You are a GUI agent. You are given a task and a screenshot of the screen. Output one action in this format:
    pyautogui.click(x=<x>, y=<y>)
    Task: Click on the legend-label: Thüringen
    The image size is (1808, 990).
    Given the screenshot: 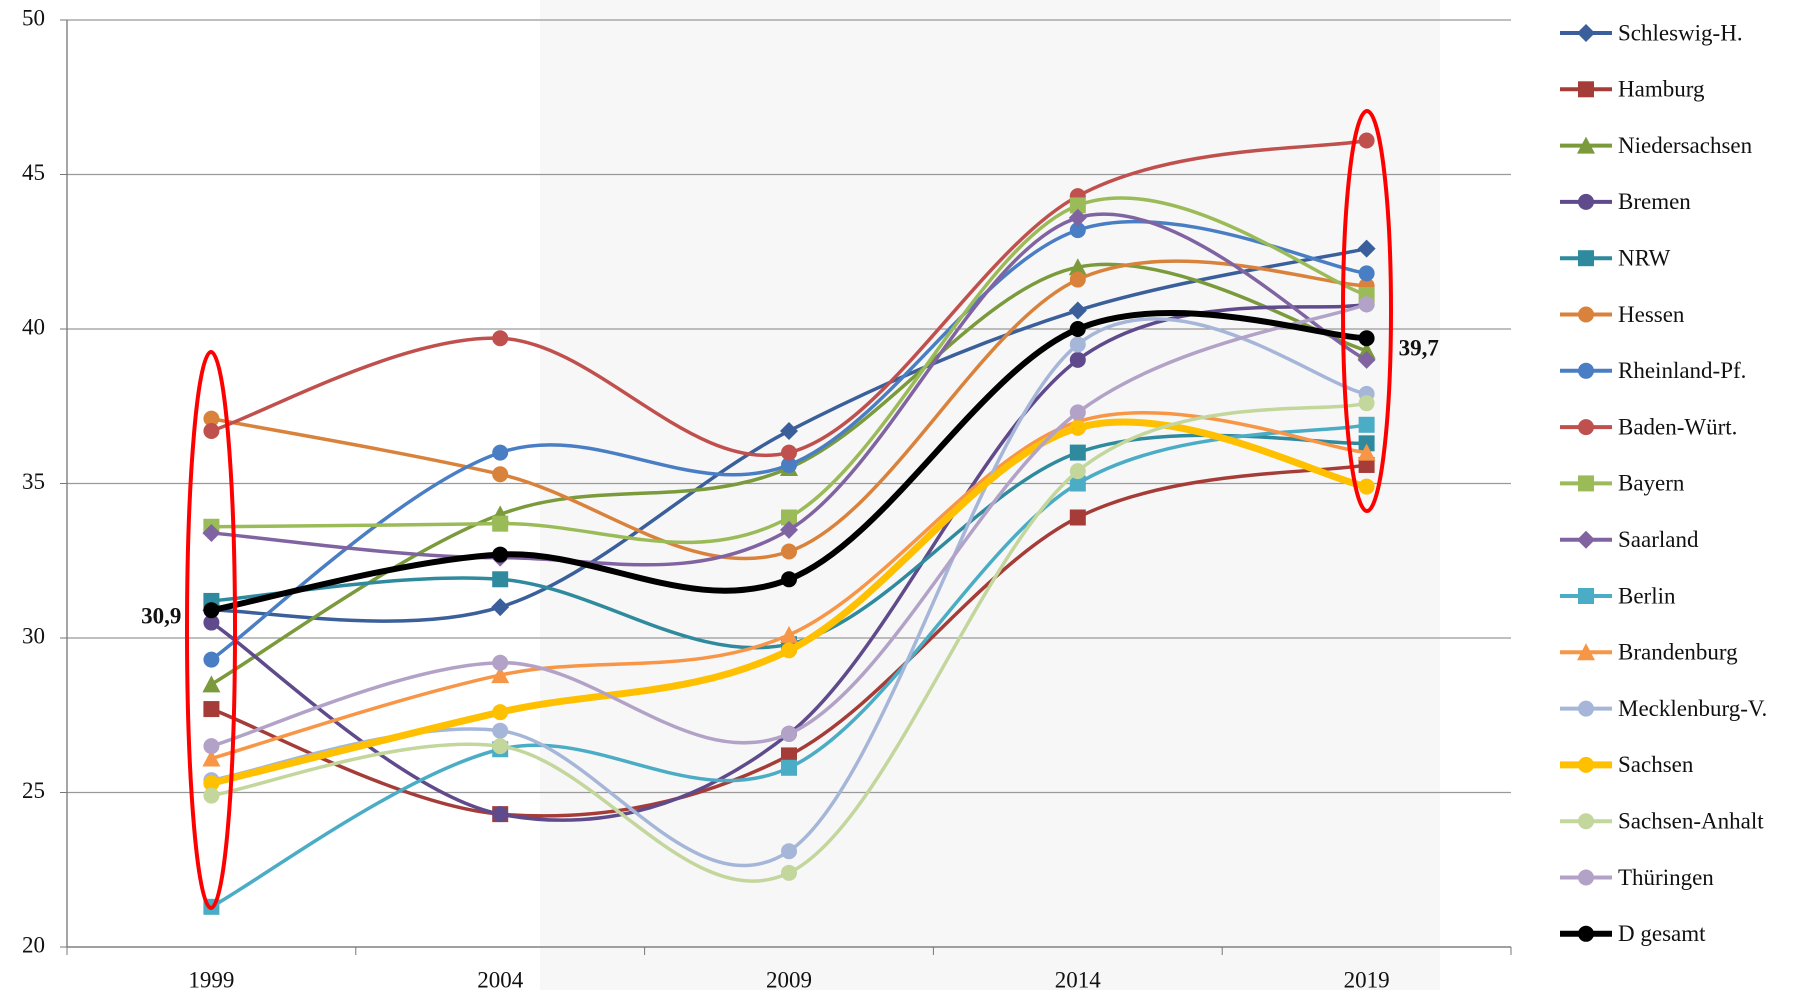 What is the action you would take?
    pyautogui.click(x=1666, y=877)
    